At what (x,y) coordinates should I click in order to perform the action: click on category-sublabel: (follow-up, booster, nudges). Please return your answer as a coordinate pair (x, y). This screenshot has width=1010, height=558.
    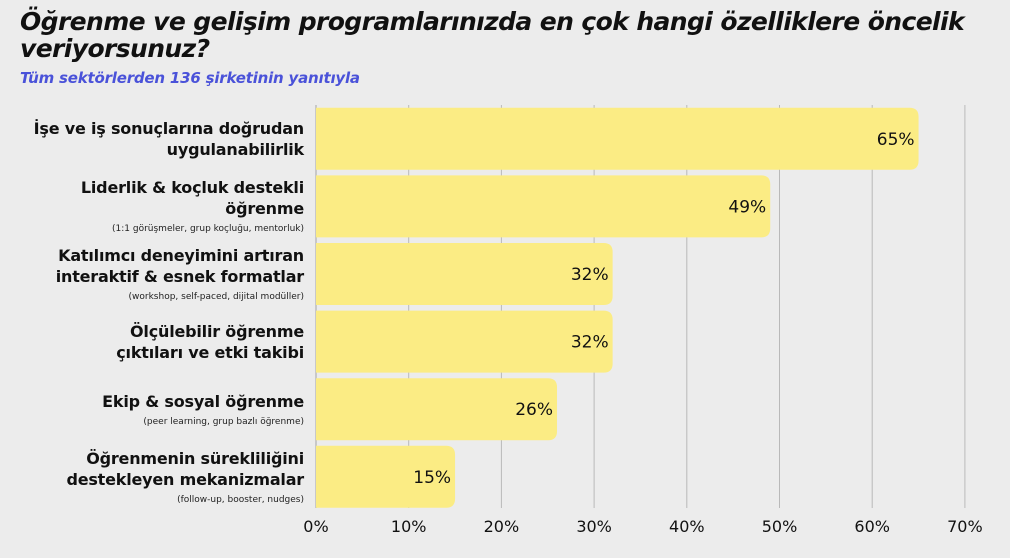
    Looking at the image, I should click on (240, 499).